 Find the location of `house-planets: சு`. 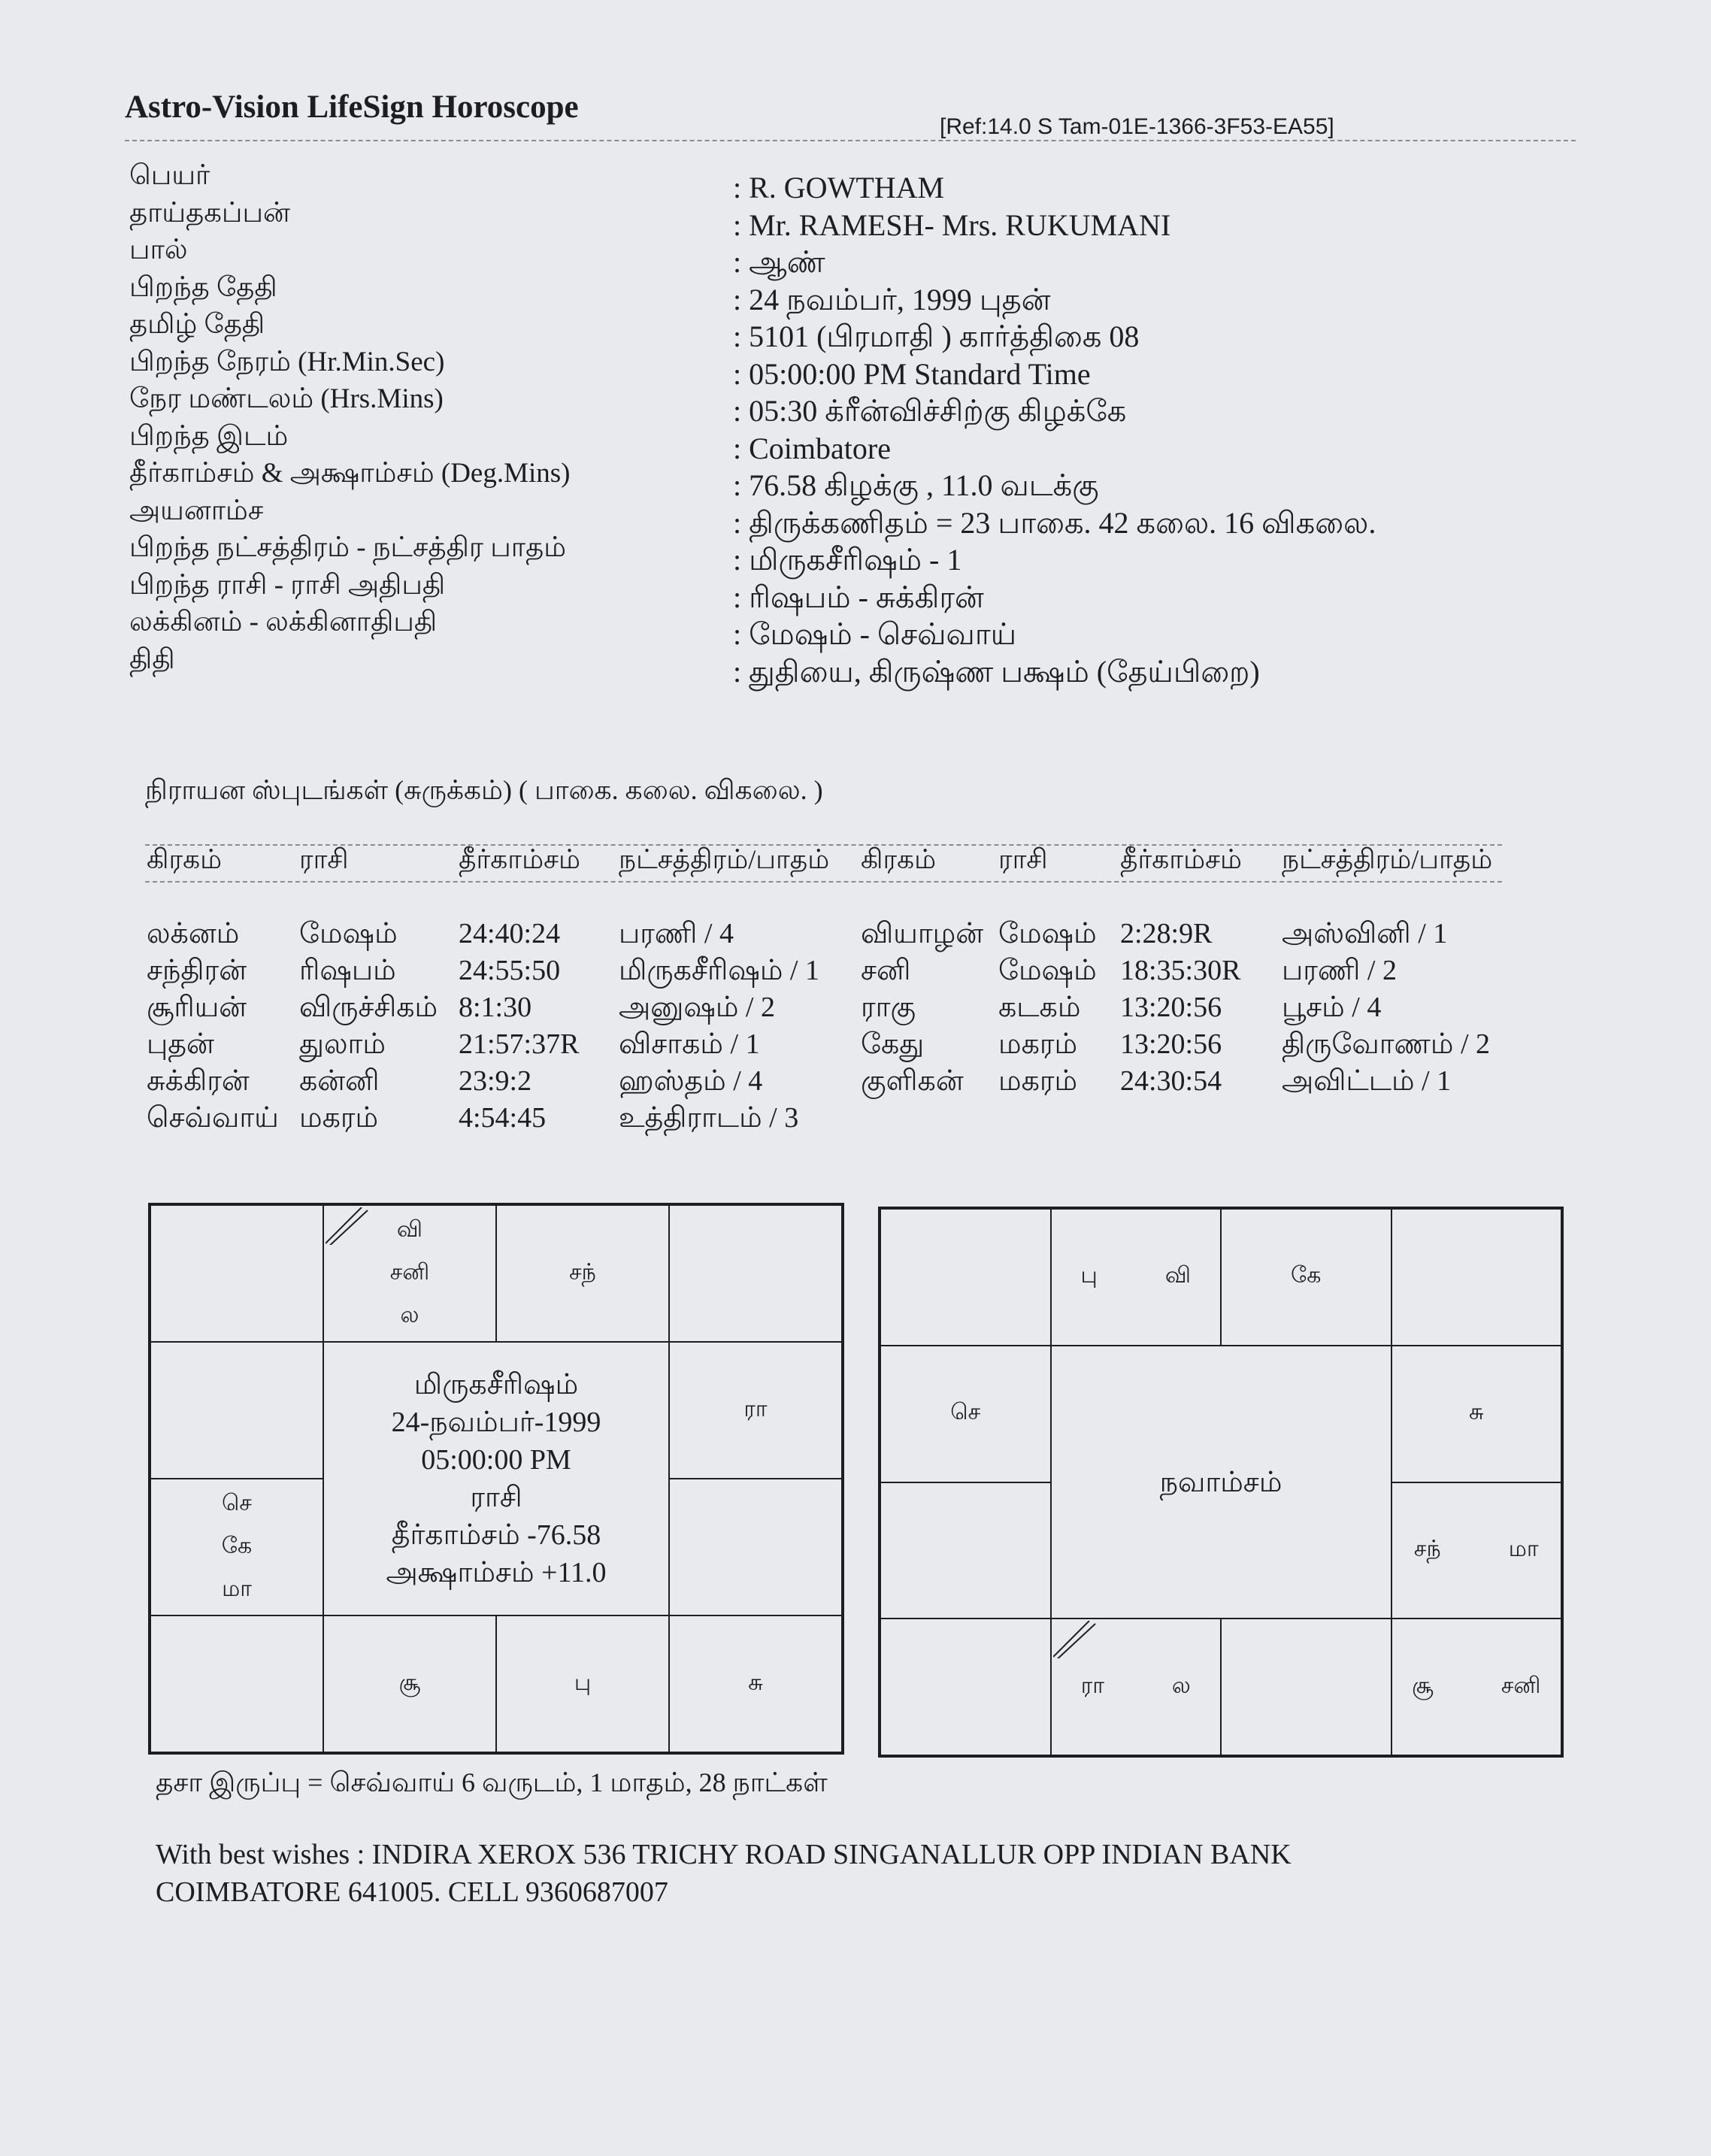

house-planets: சு is located at coordinates (755, 1684).